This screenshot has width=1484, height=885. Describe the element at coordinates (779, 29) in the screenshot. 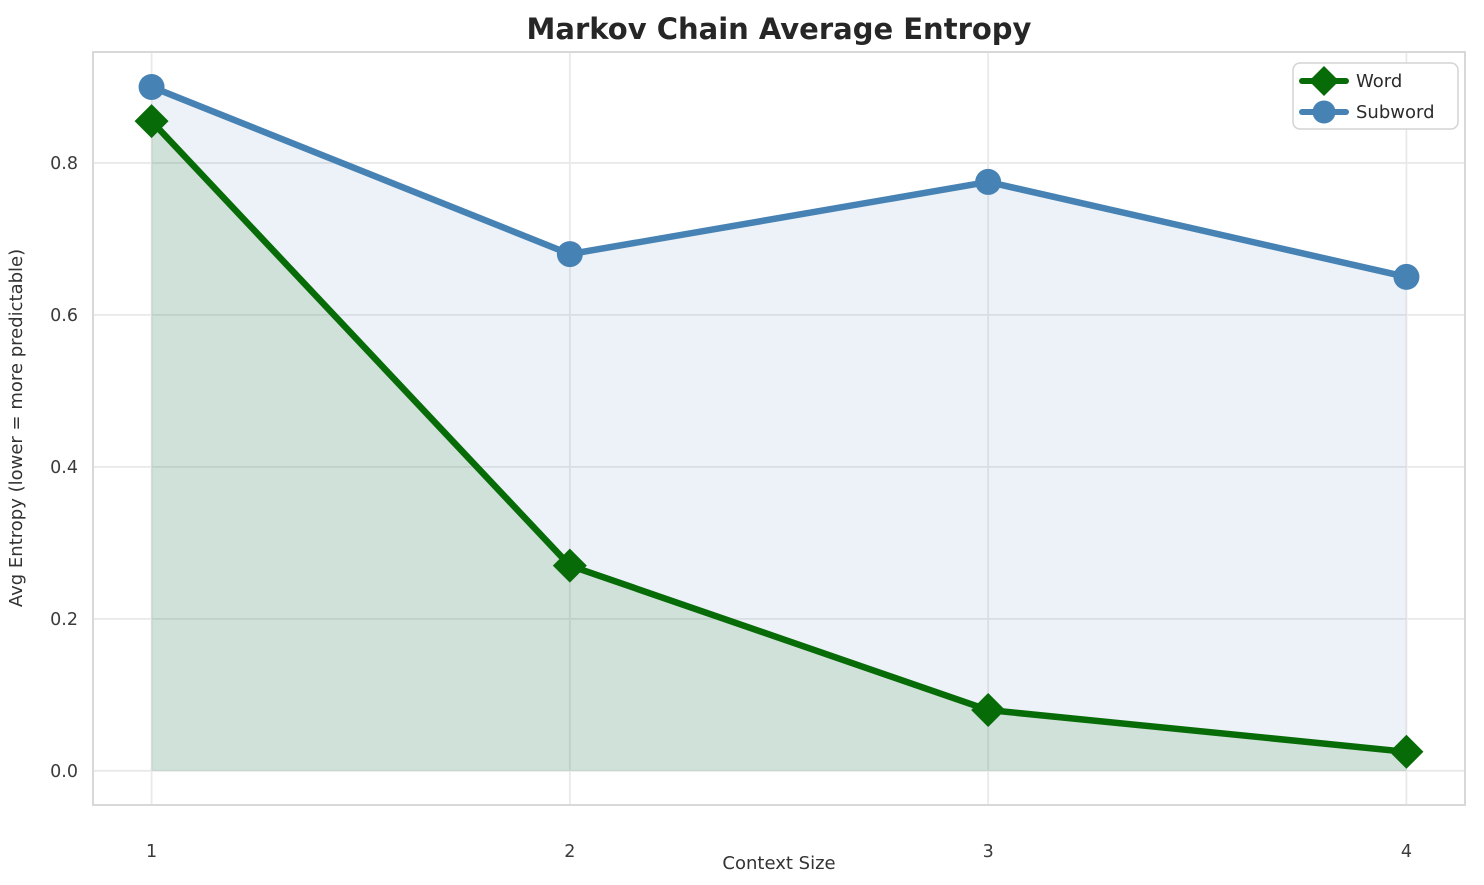

I see `chart-title: Markov Chain Average Entropy` at that location.